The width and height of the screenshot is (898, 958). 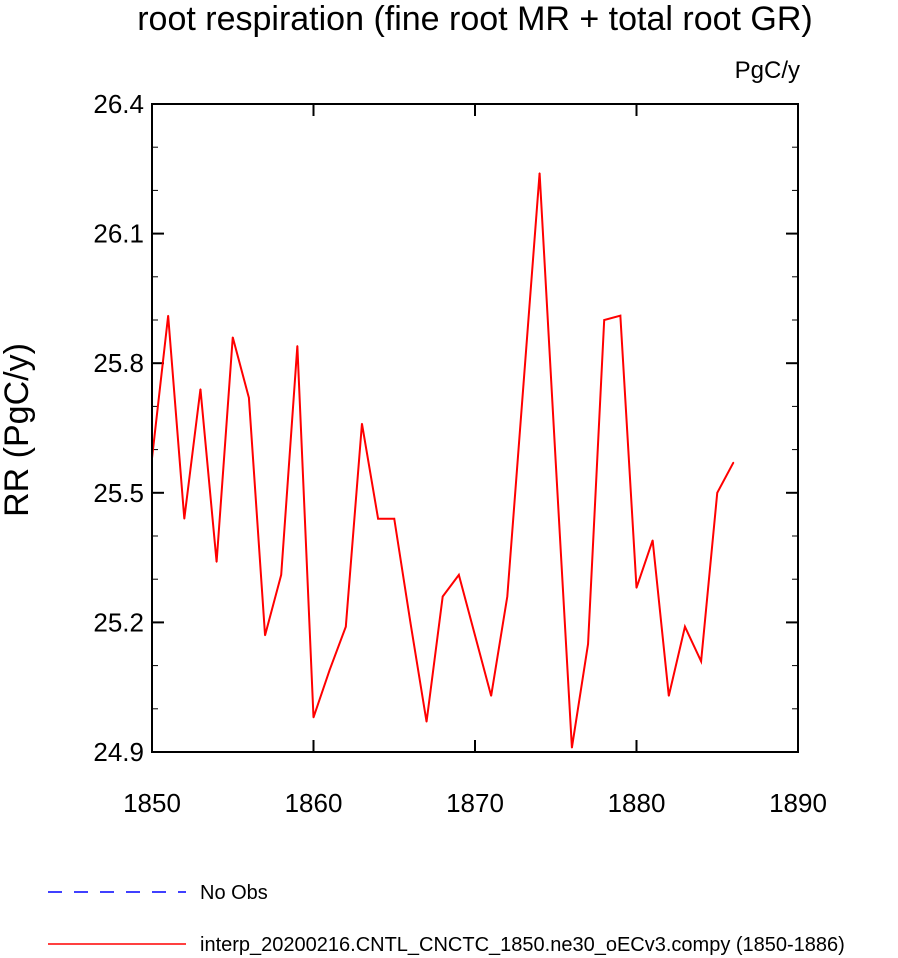 I want to click on y-tick-label: 25.2, so click(x=118, y=622).